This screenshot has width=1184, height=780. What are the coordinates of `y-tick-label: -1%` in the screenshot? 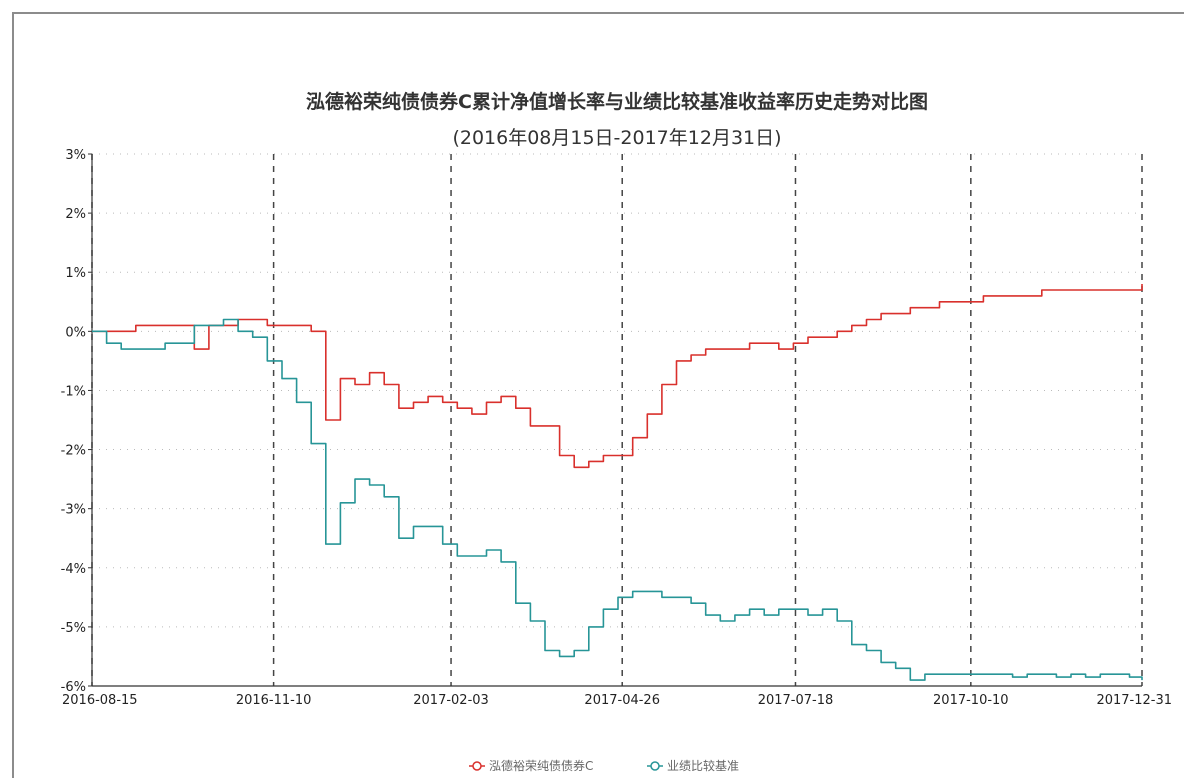 It's located at (73, 391).